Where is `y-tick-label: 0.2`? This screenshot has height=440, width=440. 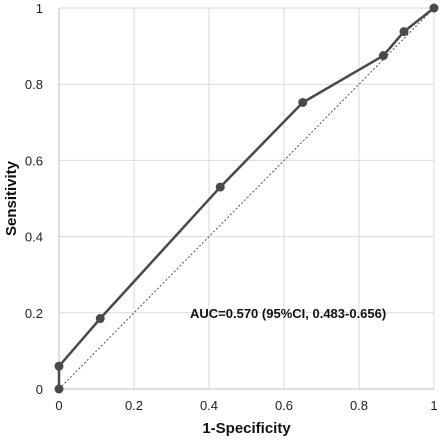 y-tick-label: 0.2 is located at coordinates (34, 313).